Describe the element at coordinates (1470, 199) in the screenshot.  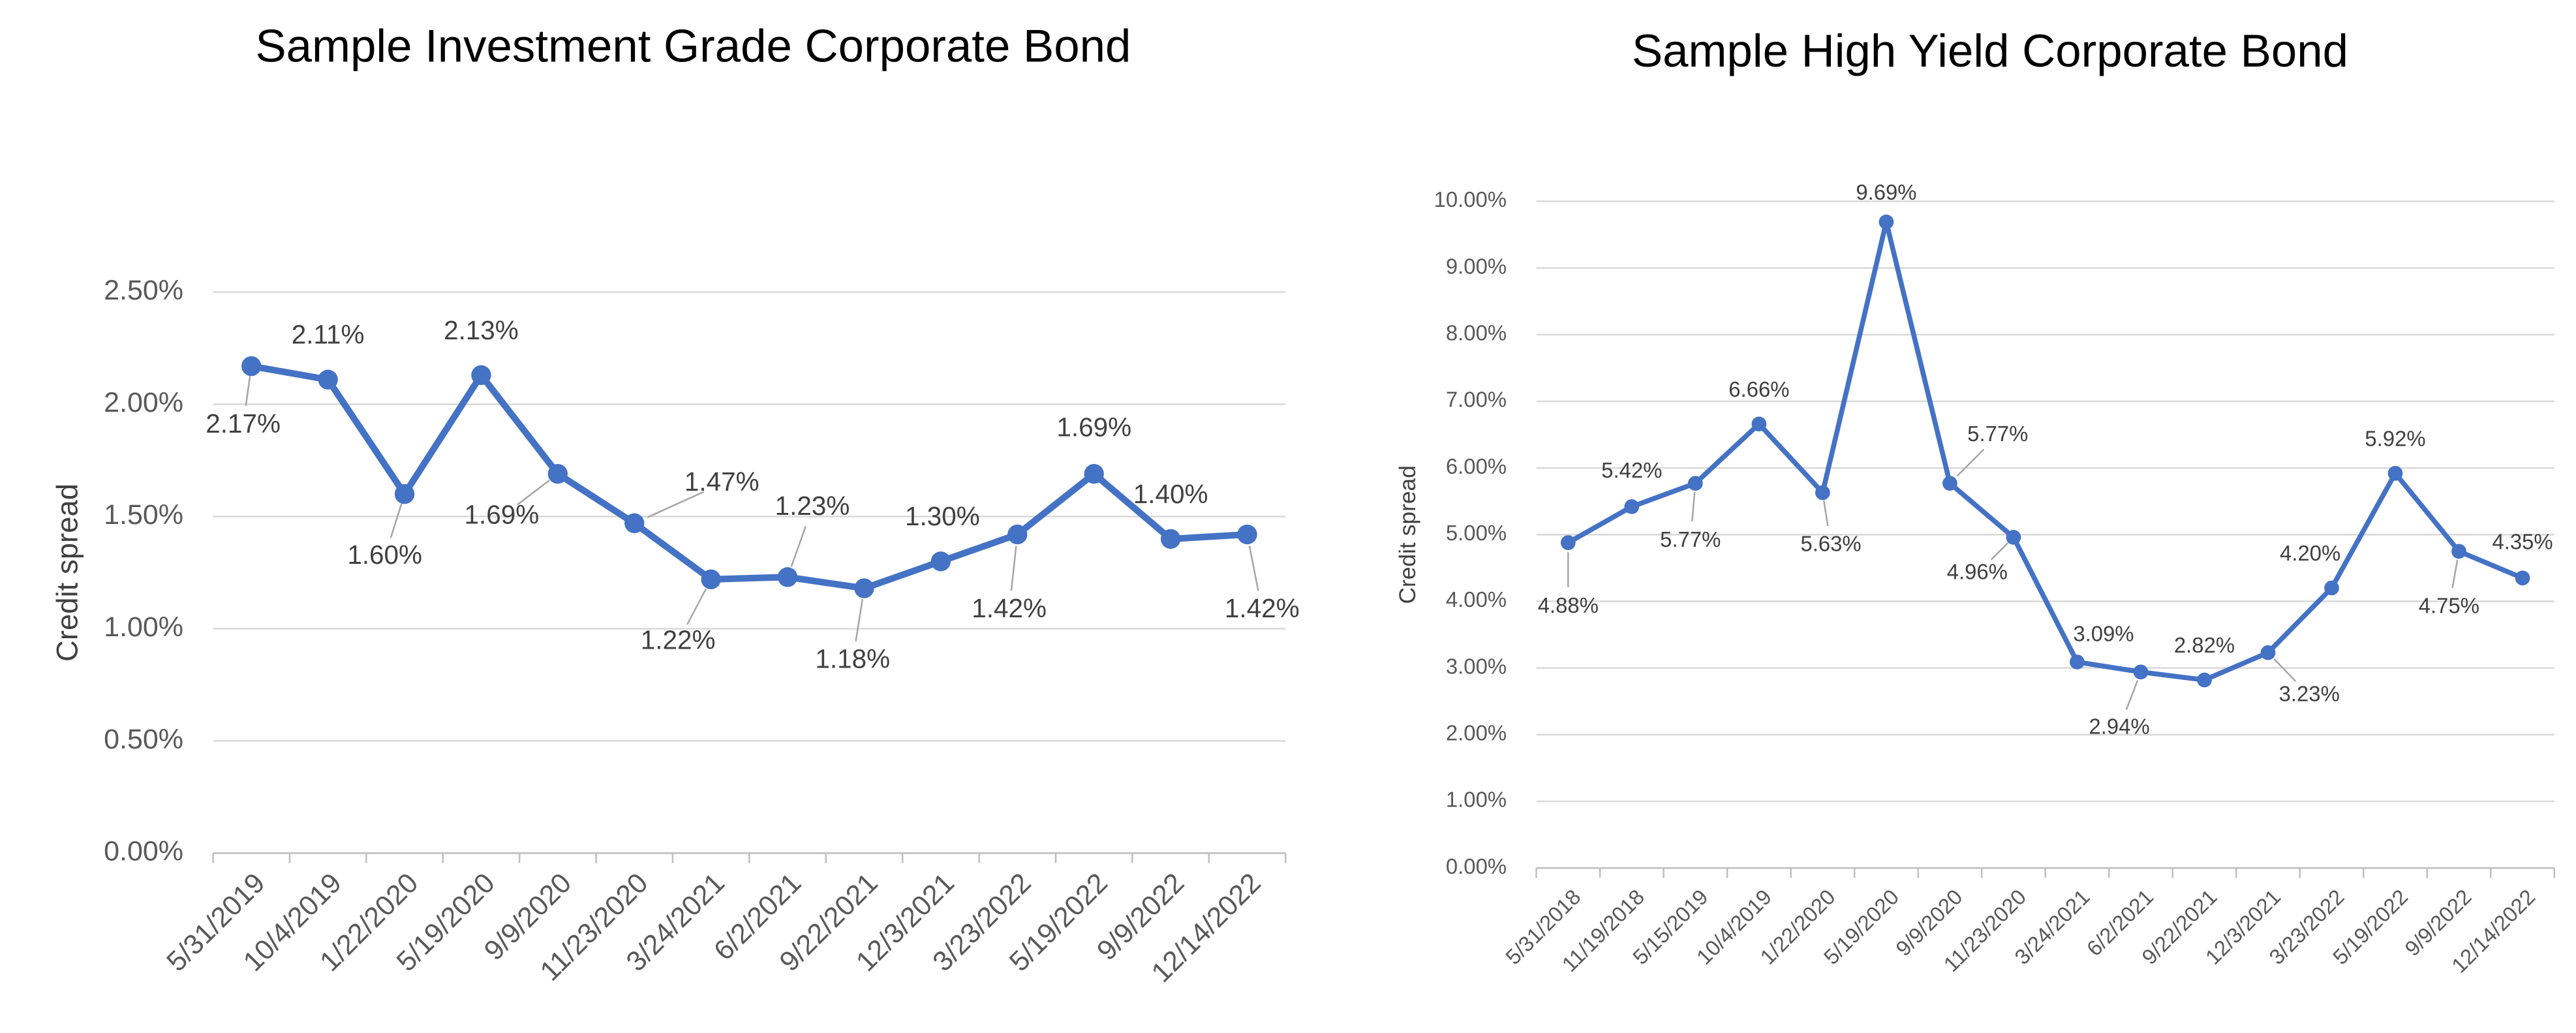
I see `y-tick-label: 10.00%` at that location.